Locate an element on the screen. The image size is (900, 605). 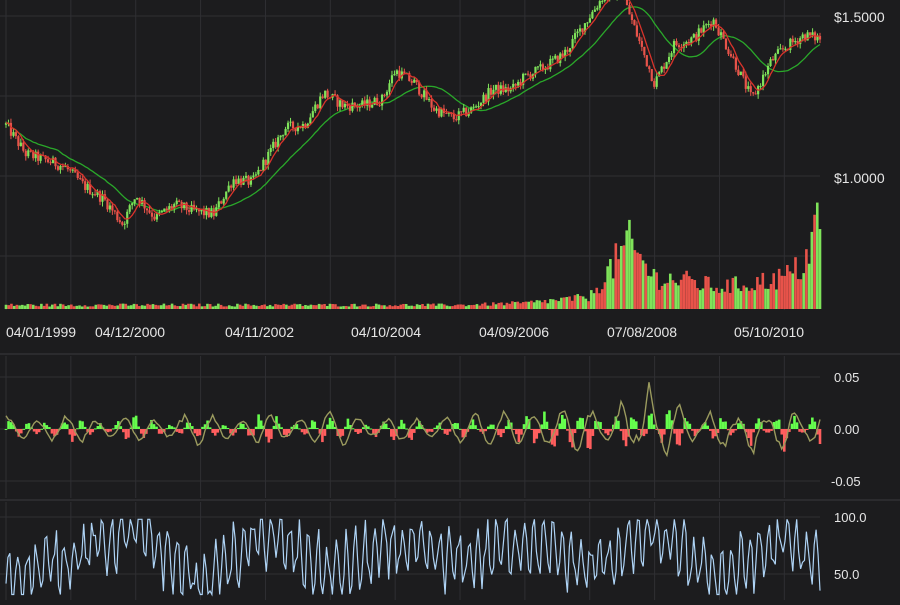
macd-tick-label: 0.05 is located at coordinates (846, 377).